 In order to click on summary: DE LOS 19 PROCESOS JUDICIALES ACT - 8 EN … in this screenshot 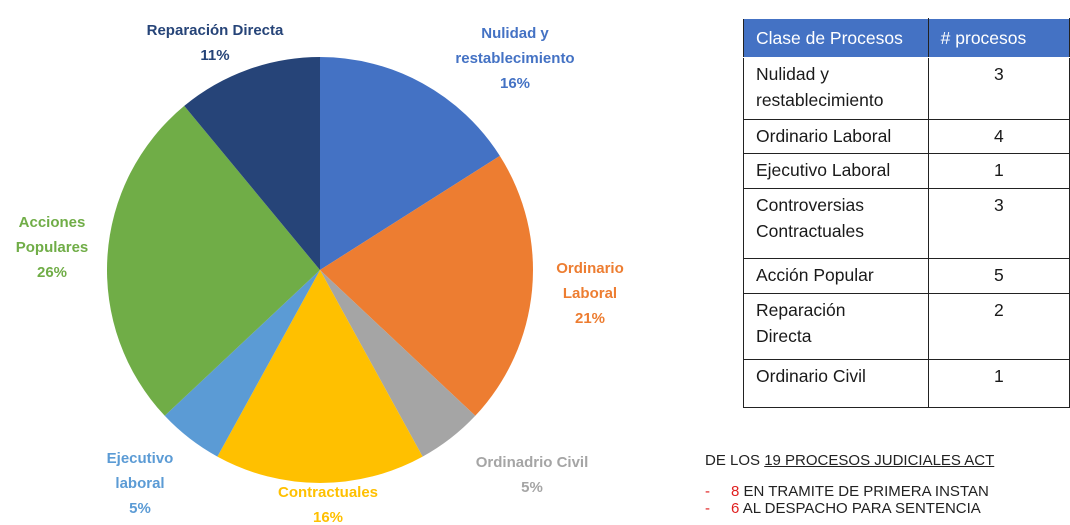, I will do `click(849, 484)`.